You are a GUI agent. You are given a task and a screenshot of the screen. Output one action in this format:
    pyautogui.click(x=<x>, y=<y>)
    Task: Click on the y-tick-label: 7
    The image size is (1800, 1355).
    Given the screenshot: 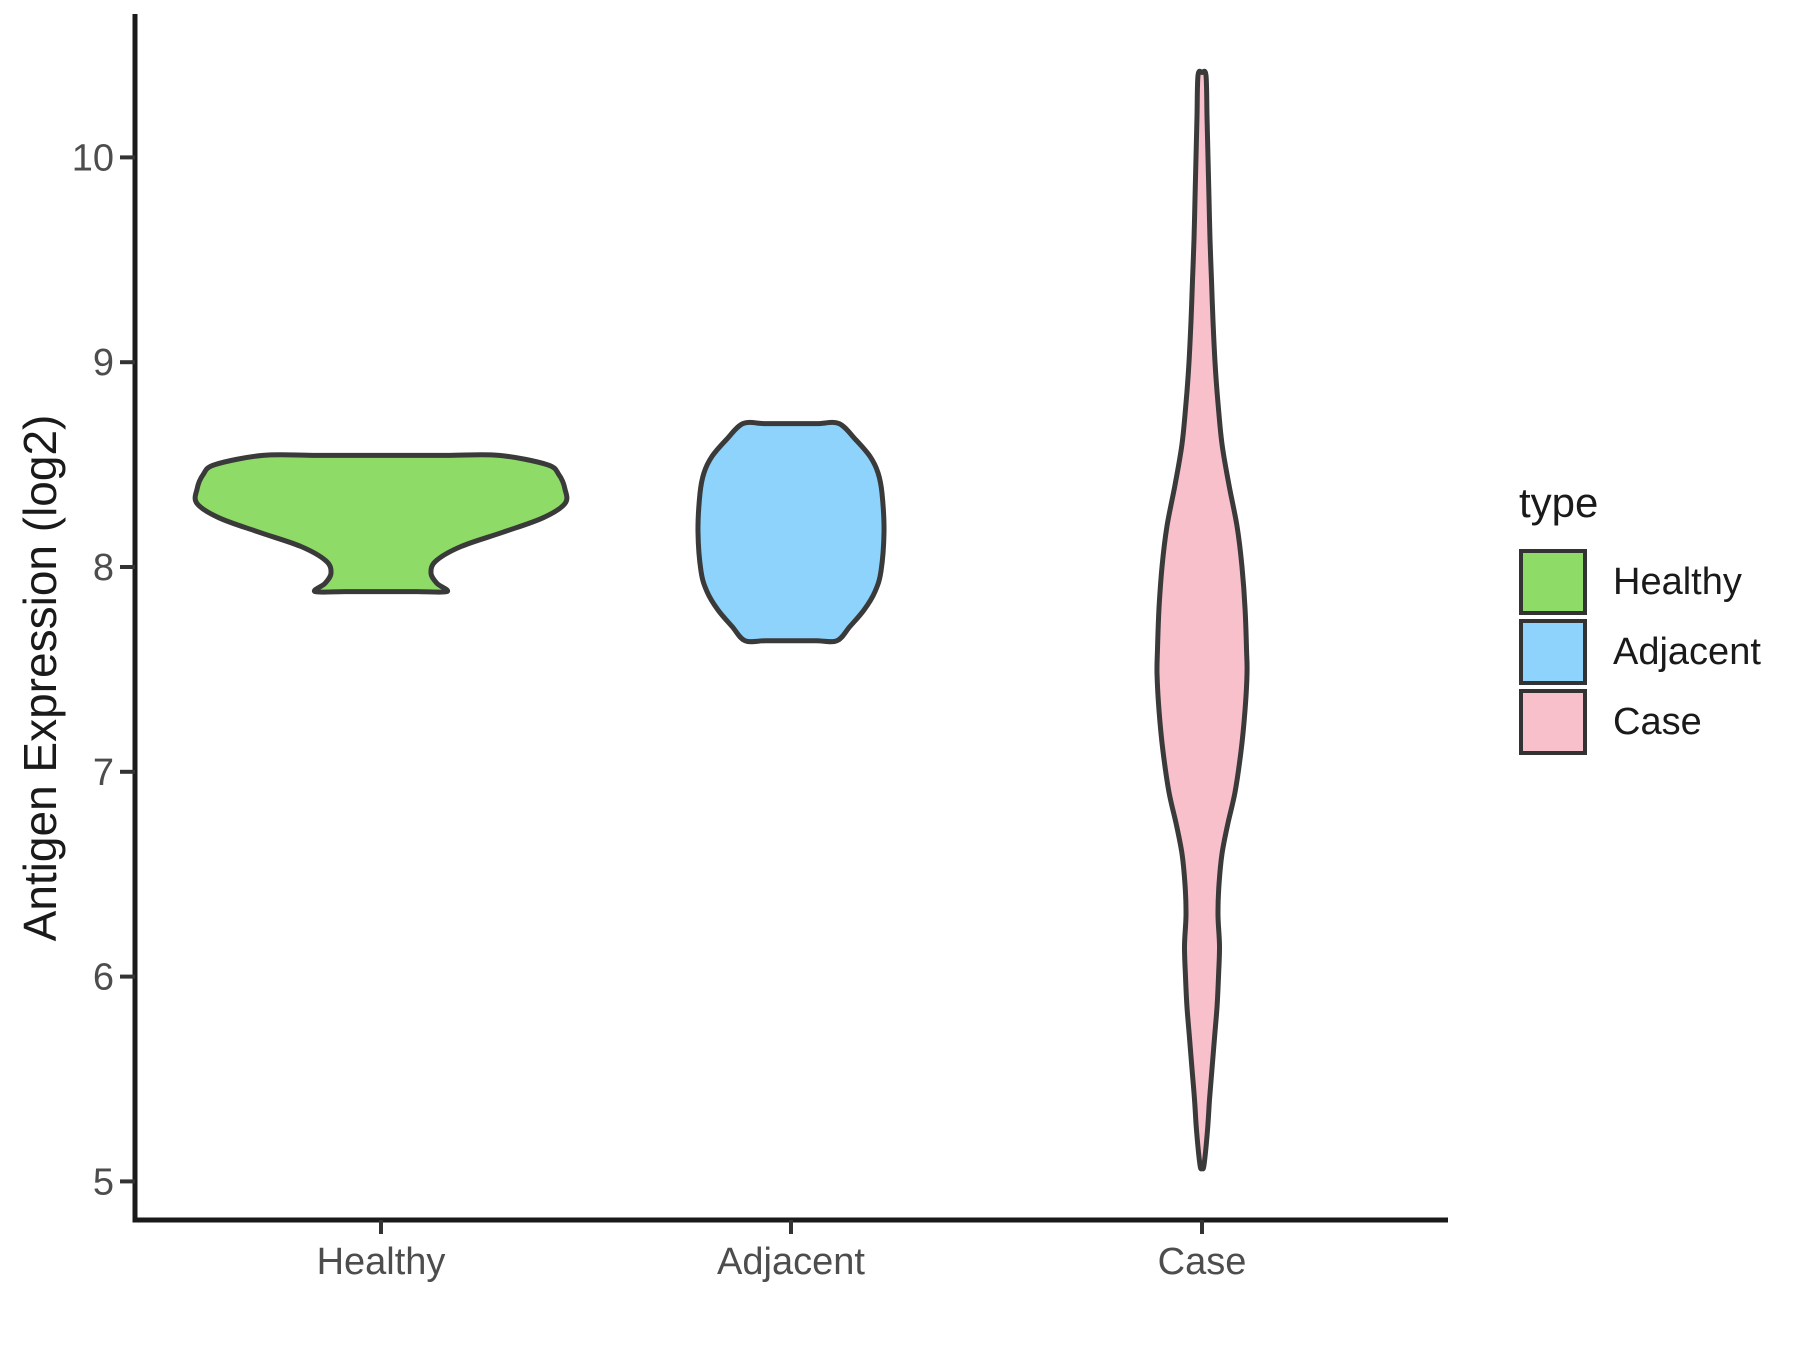 What is the action you would take?
    pyautogui.click(x=103, y=773)
    